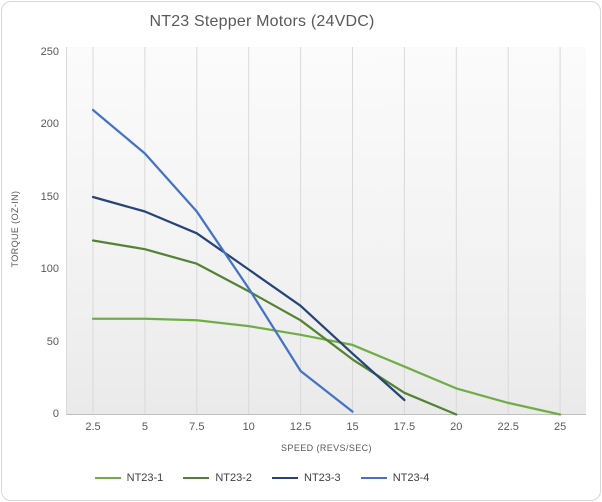  I want to click on chart-legend: NT23-1 NT23-2 NT23-3 NT23-4, so click(281, 478).